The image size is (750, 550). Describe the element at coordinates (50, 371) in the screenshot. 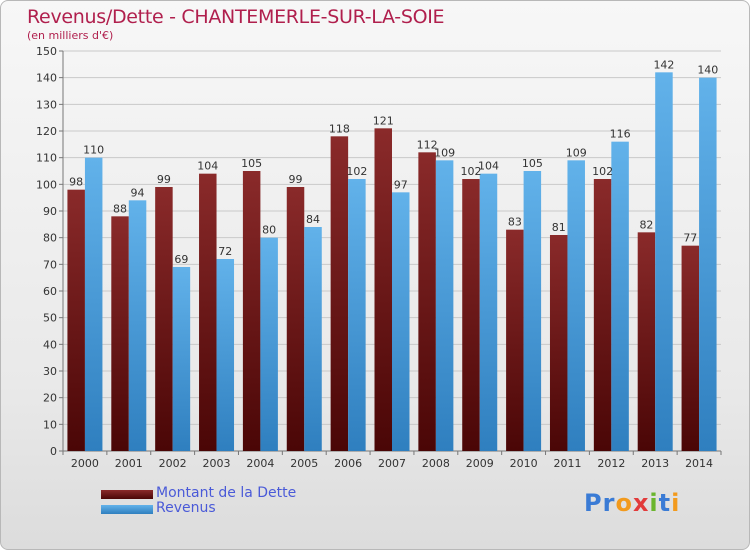

I see `y-tick-label: 30` at that location.